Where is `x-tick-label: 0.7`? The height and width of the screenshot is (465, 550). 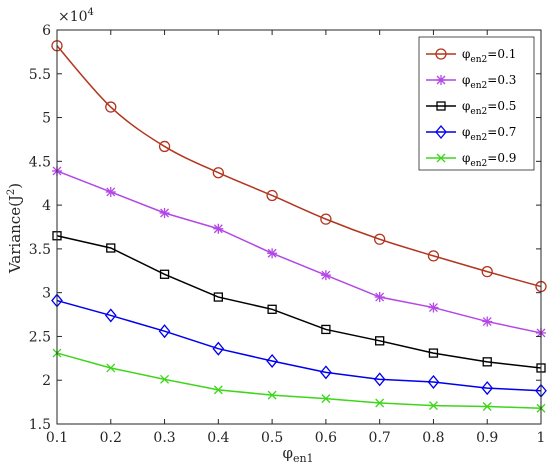
x-tick-label: 0.7 is located at coordinates (380, 438).